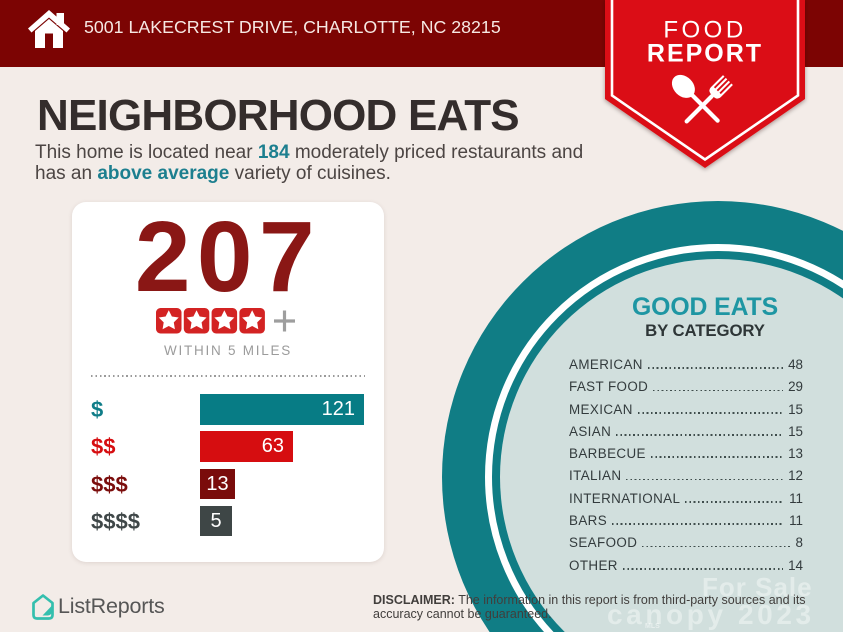 The image size is (843, 632). What do you see at coordinates (704, 30) in the screenshot?
I see `svg-text: FOOD` at bounding box center [704, 30].